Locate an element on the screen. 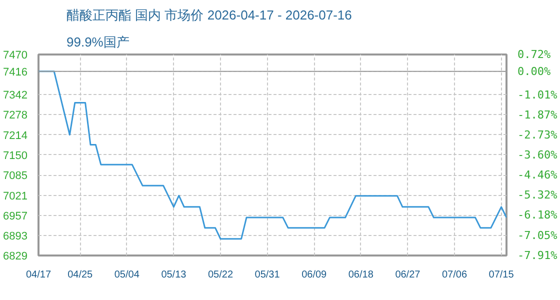  x-tick-label: 05/04 is located at coordinates (127, 275).